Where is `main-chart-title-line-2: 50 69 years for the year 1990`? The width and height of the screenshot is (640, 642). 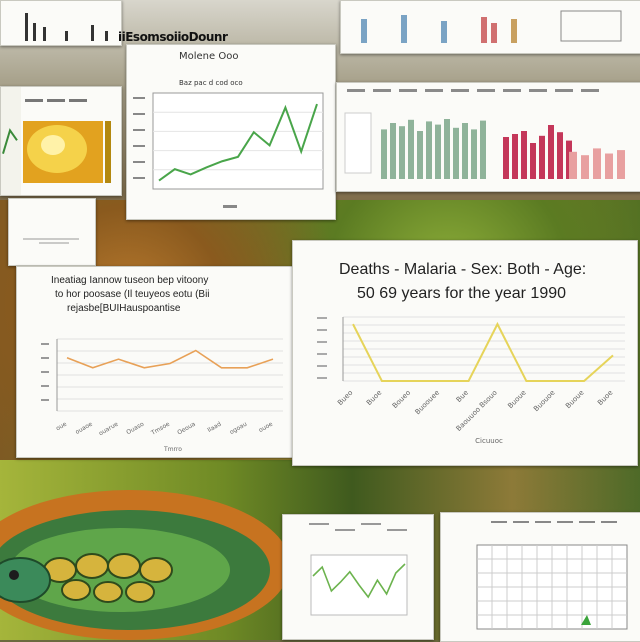
main-chart-title-line-2: 50 69 years for the year 1990 is located at coordinates (462, 293).